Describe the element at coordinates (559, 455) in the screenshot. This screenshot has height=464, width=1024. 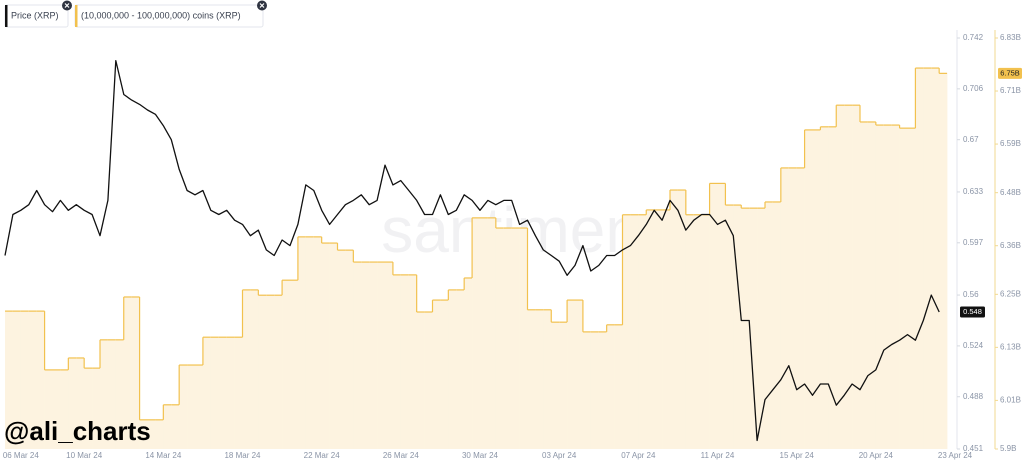
I see `x-tick-label: 03 Apr 24` at that location.